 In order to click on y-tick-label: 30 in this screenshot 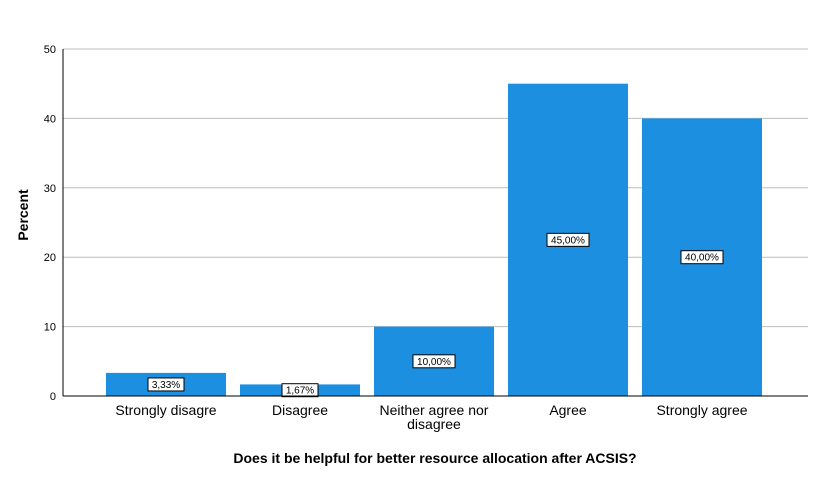, I will do `click(50, 189)`.